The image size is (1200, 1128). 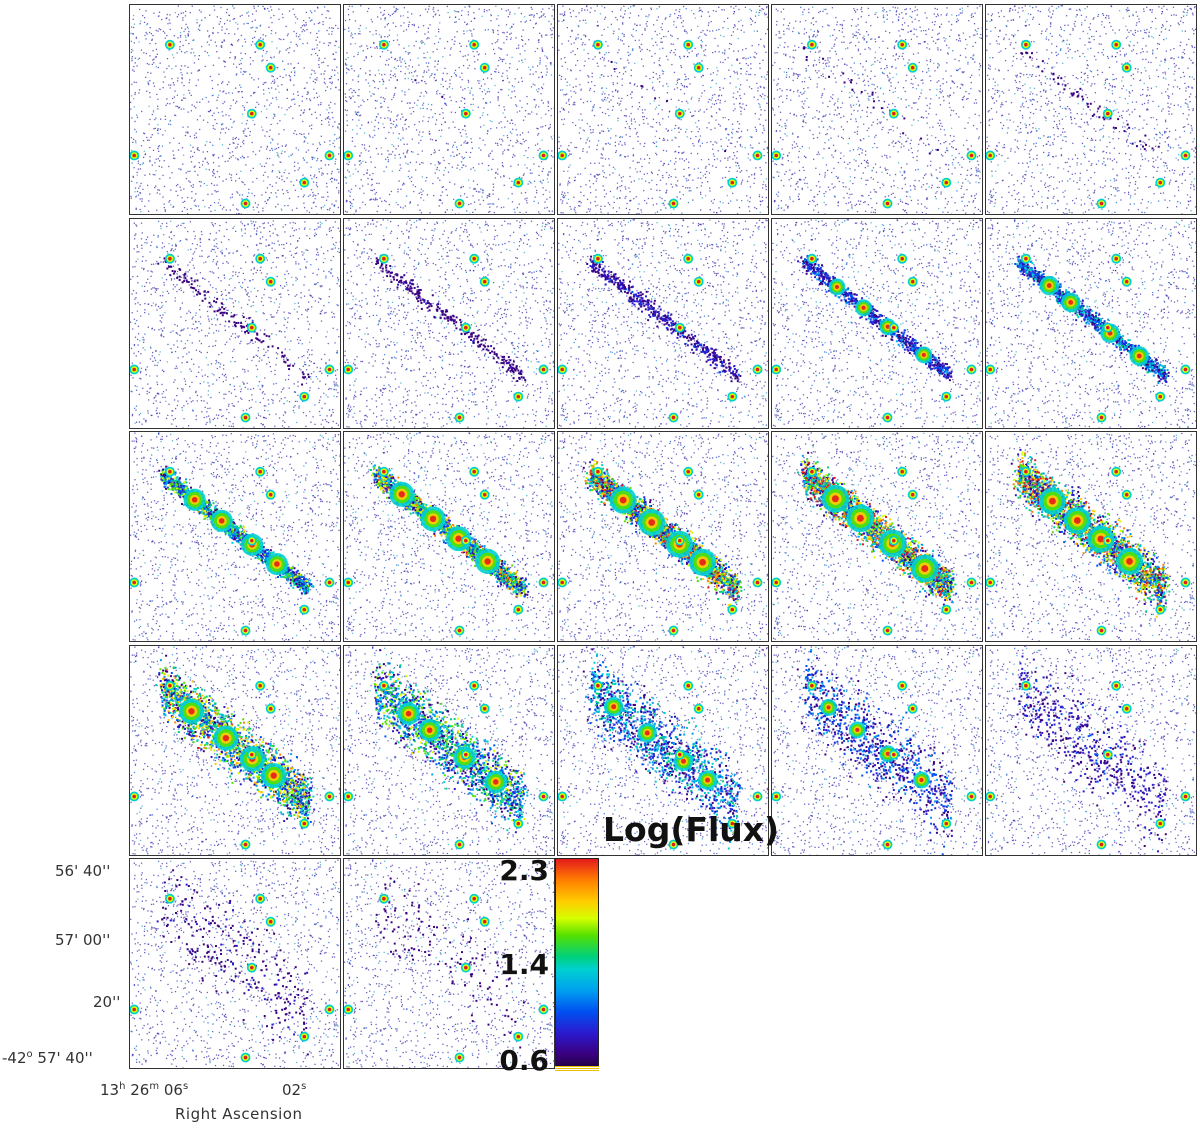 I want to click on colorbar-tick-mid: 1.4, so click(x=519, y=964).